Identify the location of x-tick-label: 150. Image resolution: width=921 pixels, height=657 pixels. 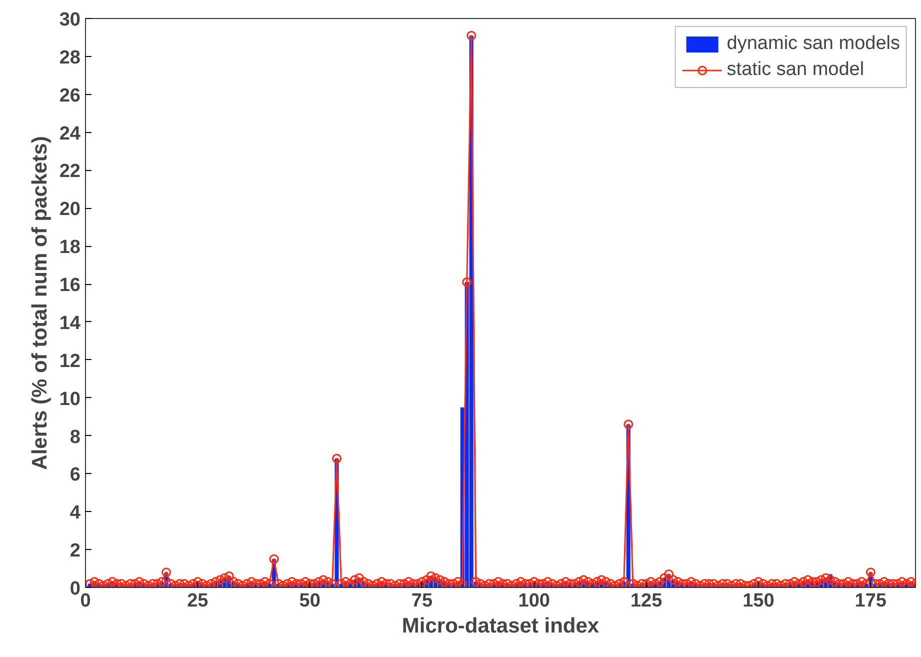
(758, 601).